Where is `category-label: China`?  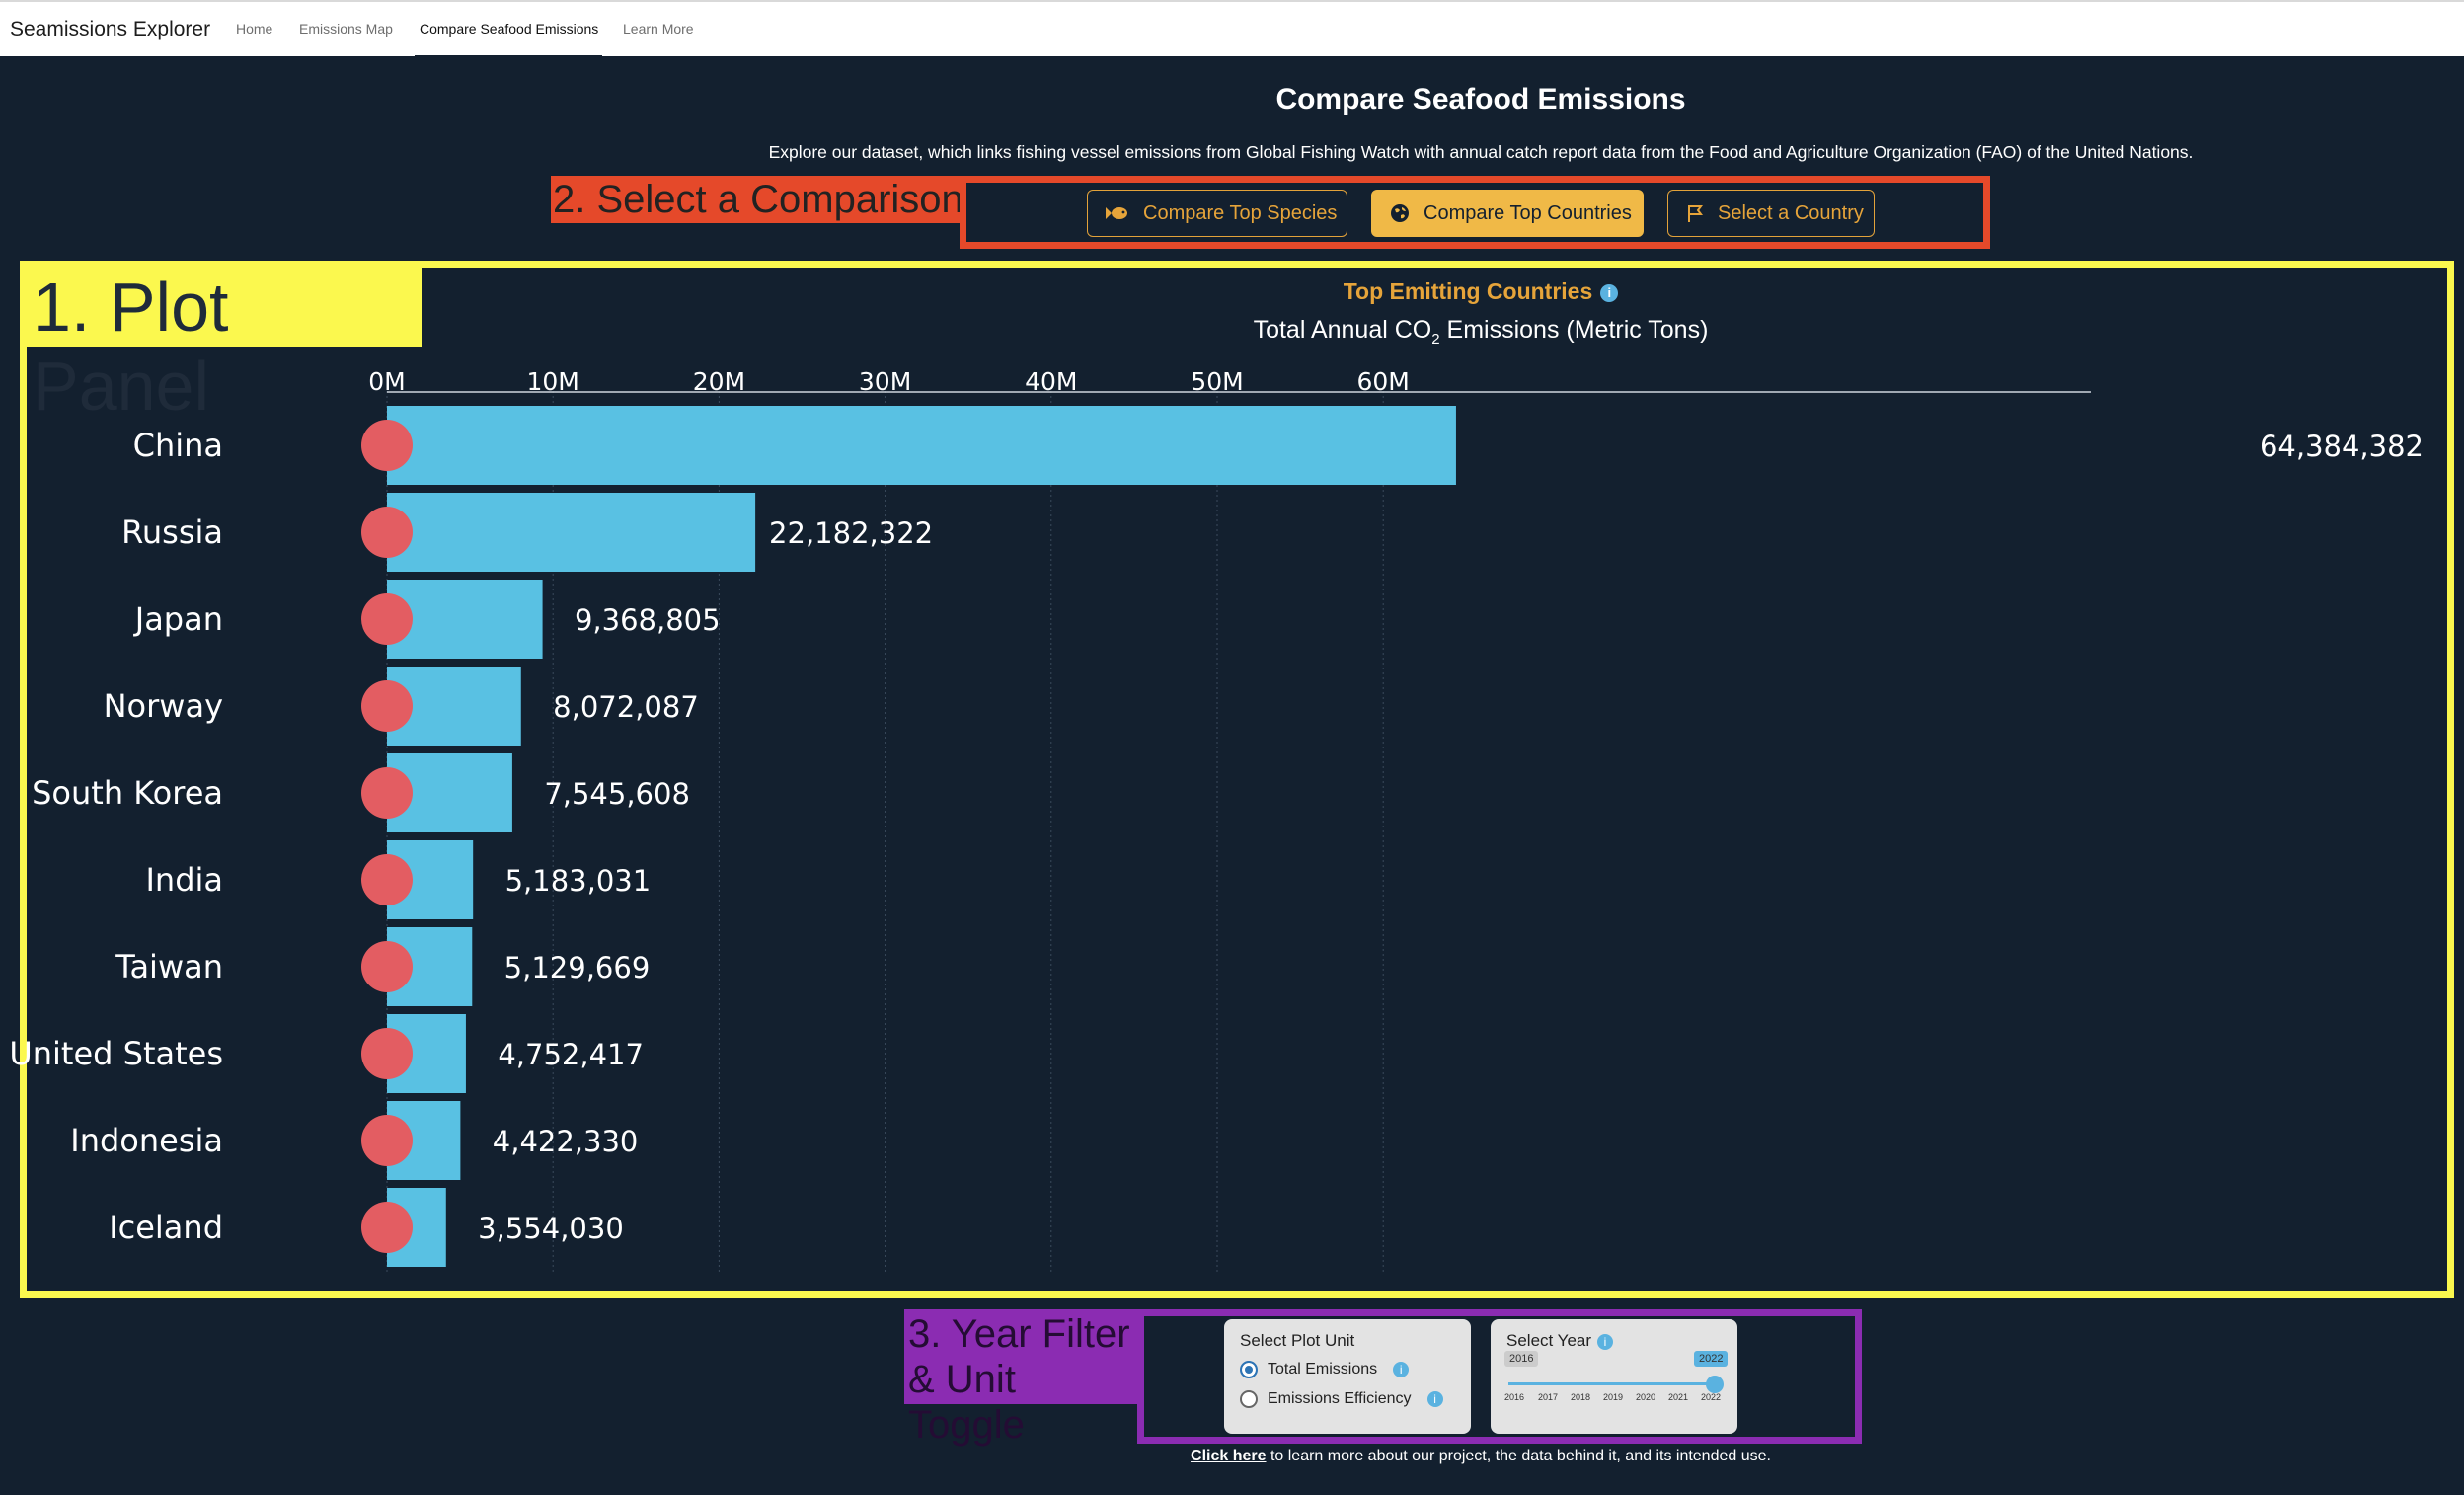
category-label: China is located at coordinates (178, 445).